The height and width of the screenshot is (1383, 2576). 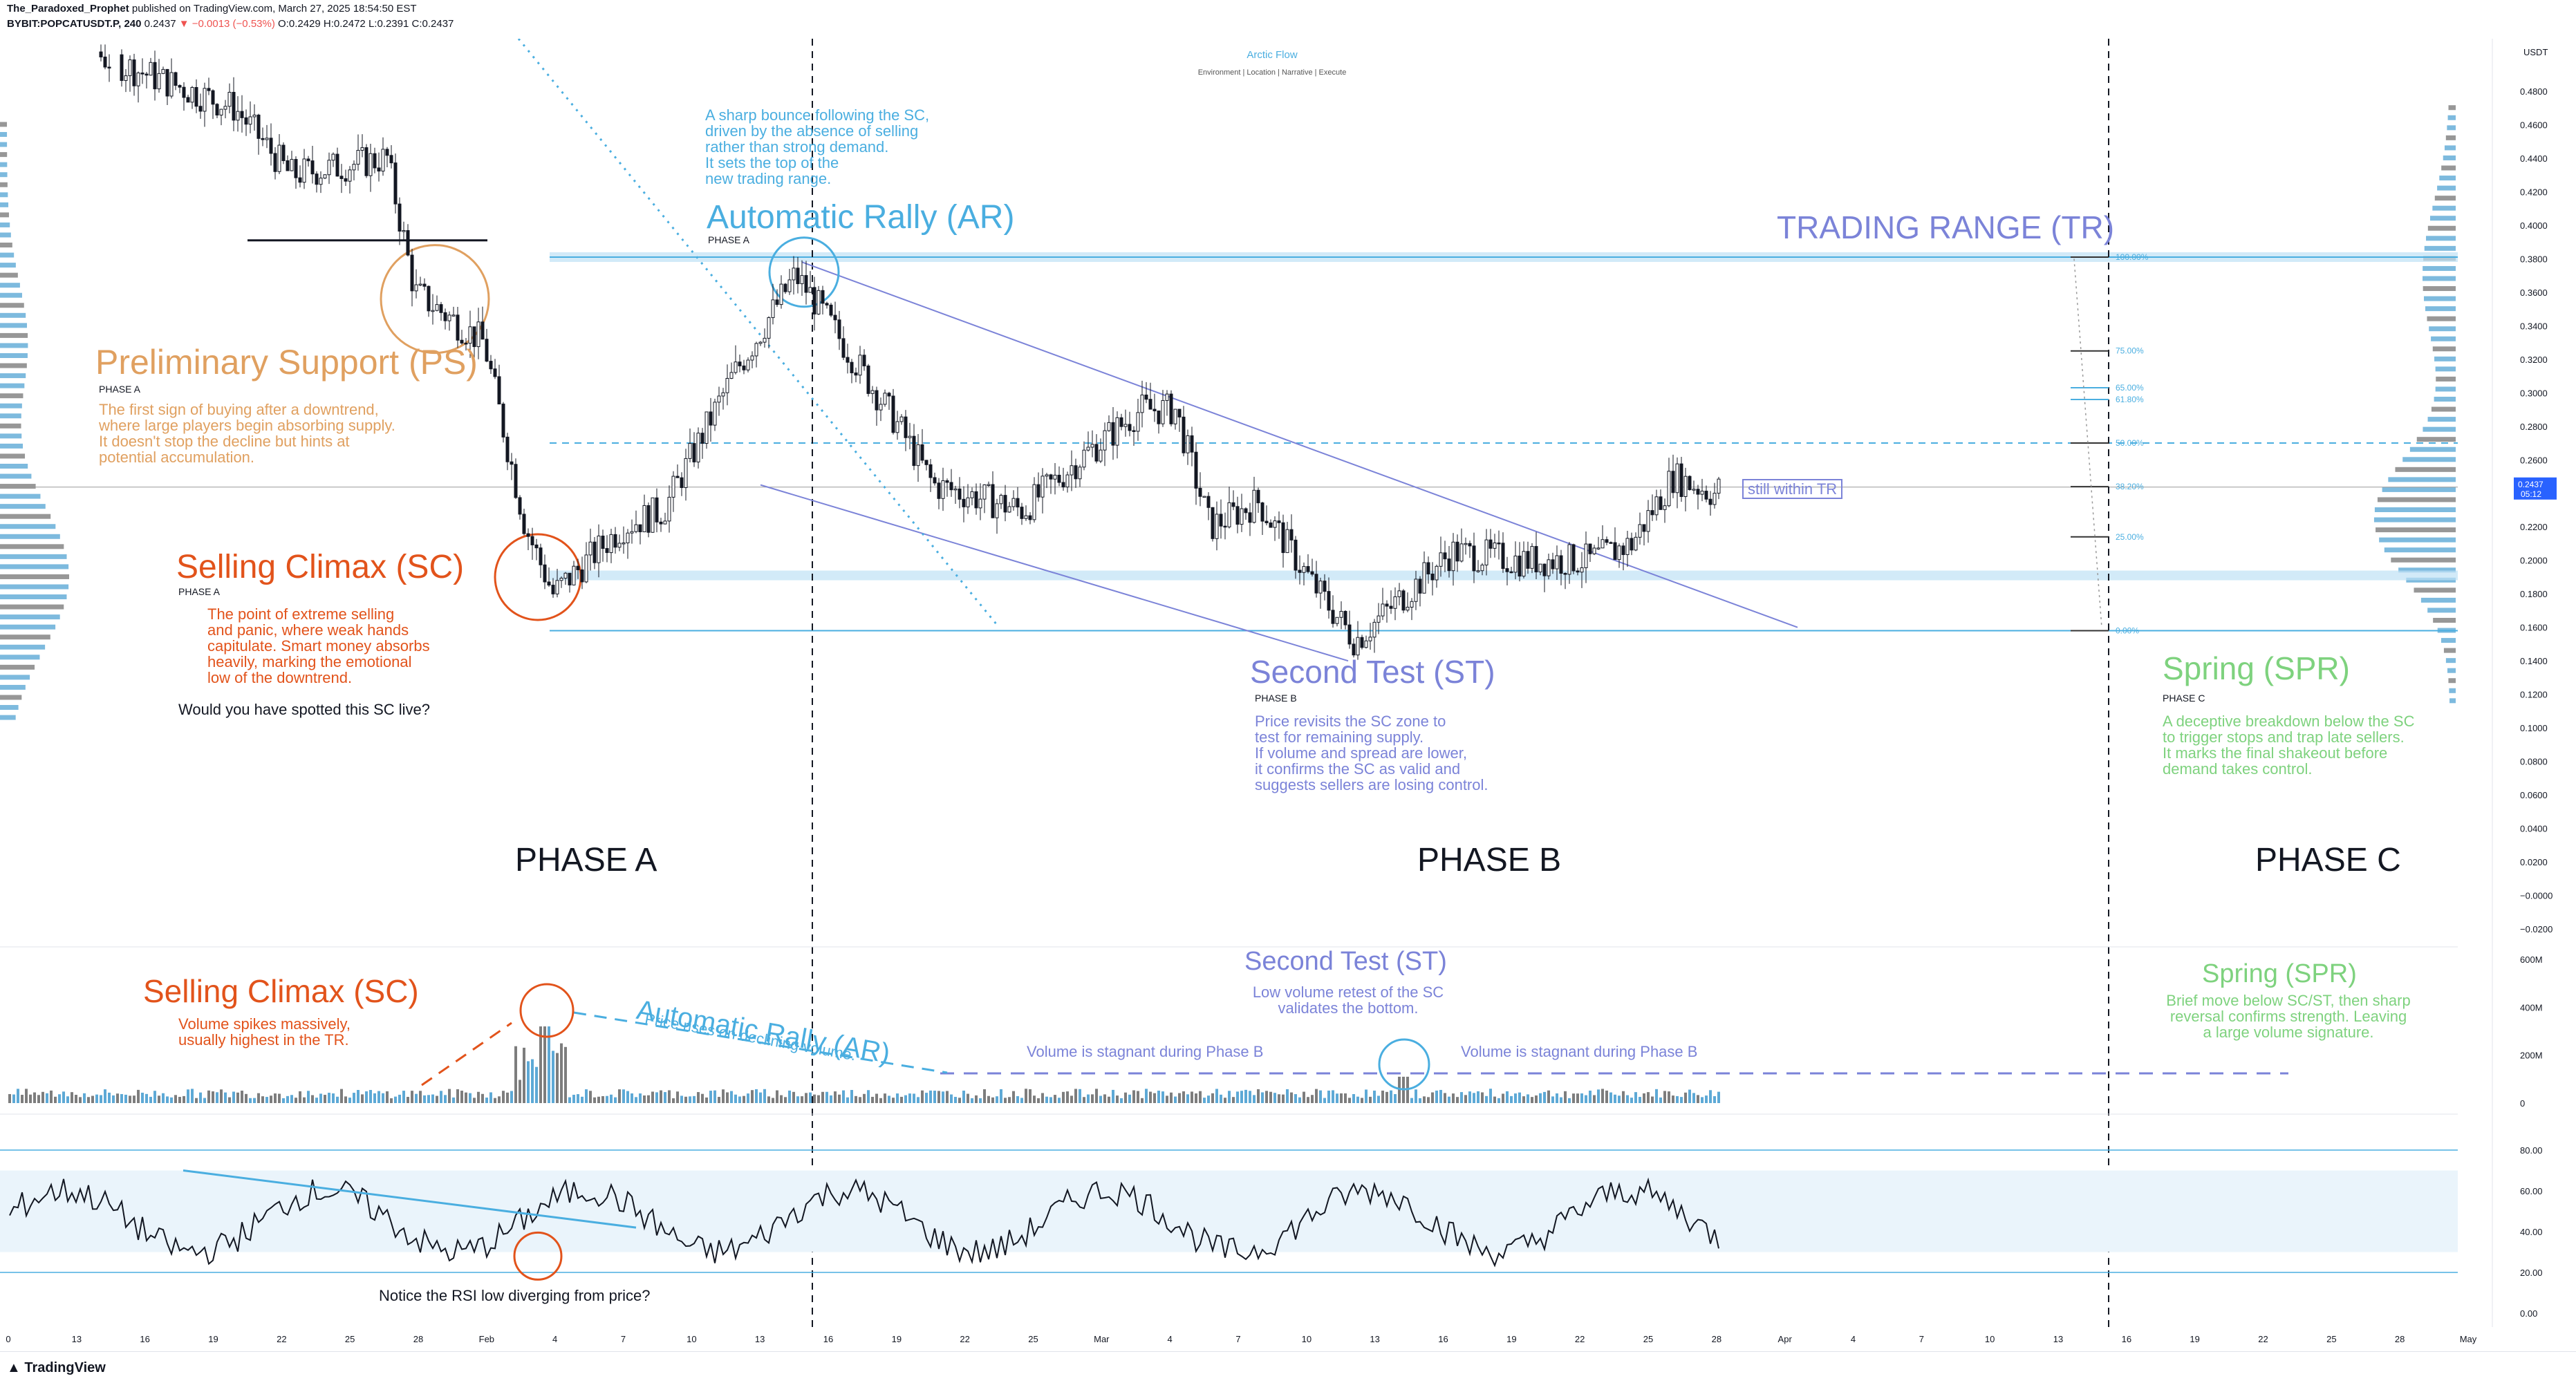 What do you see at coordinates (160, 24) in the screenshot?
I see `last-price: 0.2437` at bounding box center [160, 24].